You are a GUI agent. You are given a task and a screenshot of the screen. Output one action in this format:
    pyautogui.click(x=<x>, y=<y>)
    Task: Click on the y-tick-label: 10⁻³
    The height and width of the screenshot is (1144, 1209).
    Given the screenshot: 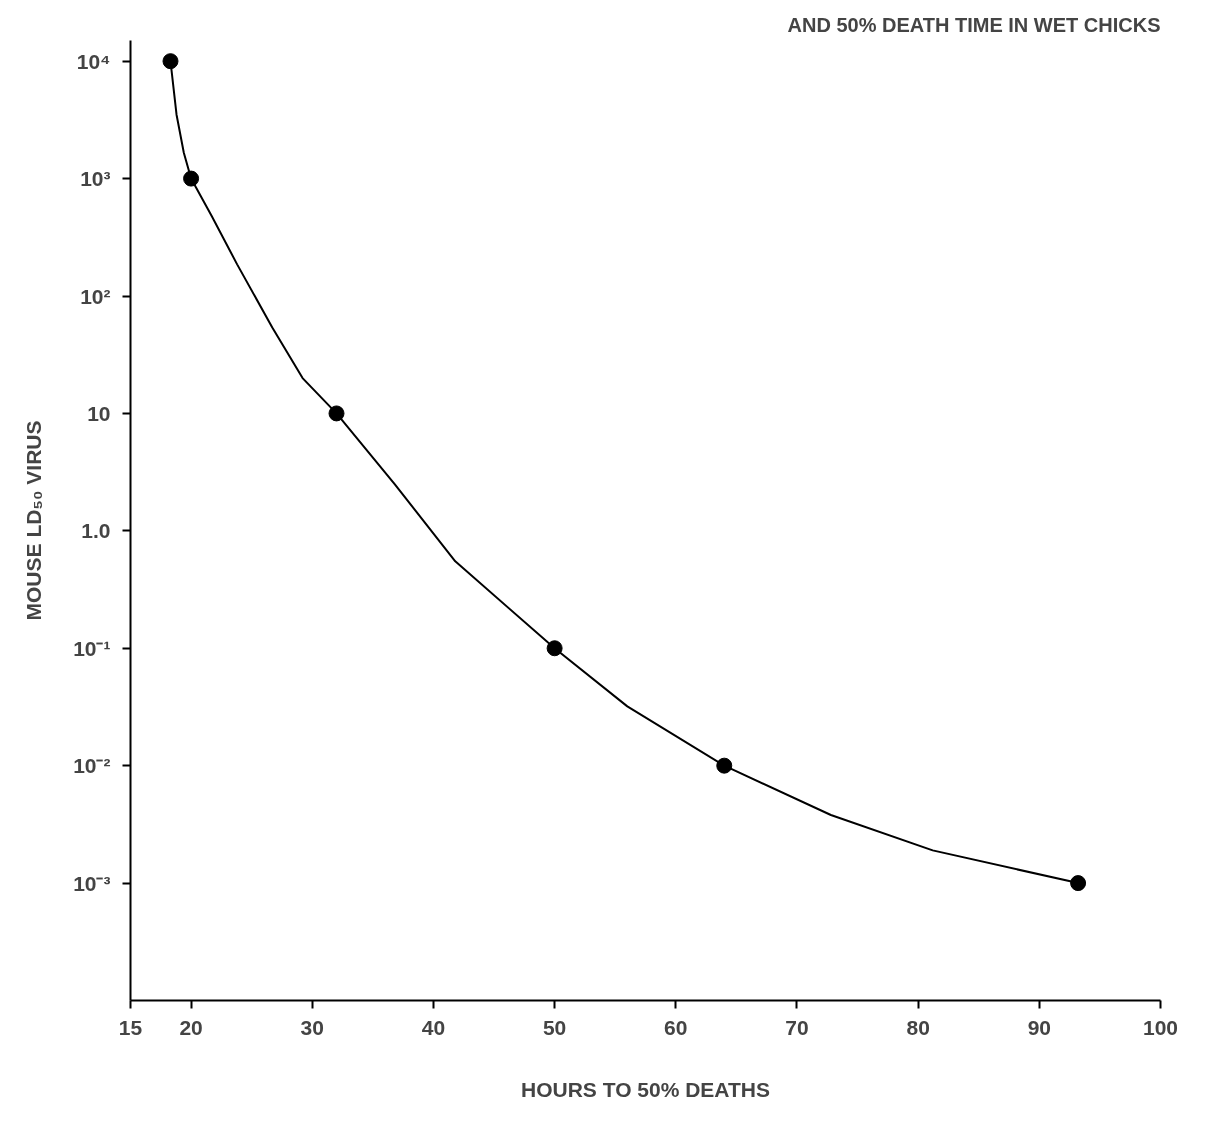 What is the action you would take?
    pyautogui.click(x=92, y=883)
    